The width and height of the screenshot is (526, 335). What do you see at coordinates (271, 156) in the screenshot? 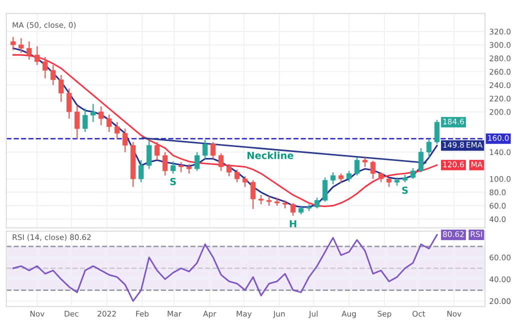
I see `annotation: Neckline` at bounding box center [271, 156].